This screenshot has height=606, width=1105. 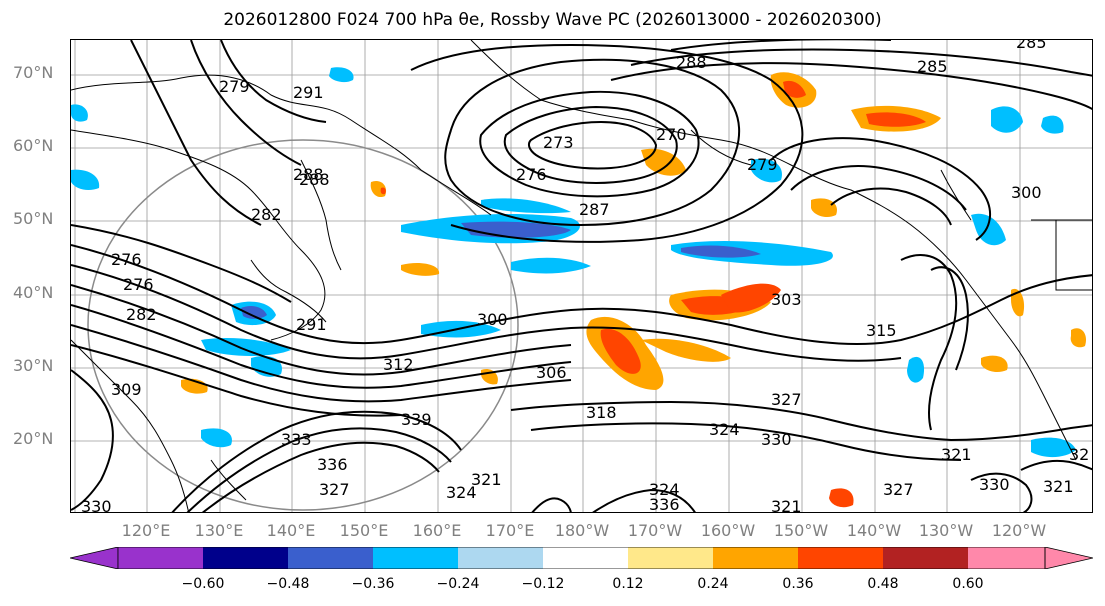 What do you see at coordinates (582, 530) in the screenshot?
I see `lon-label-180w: 180°W` at bounding box center [582, 530].